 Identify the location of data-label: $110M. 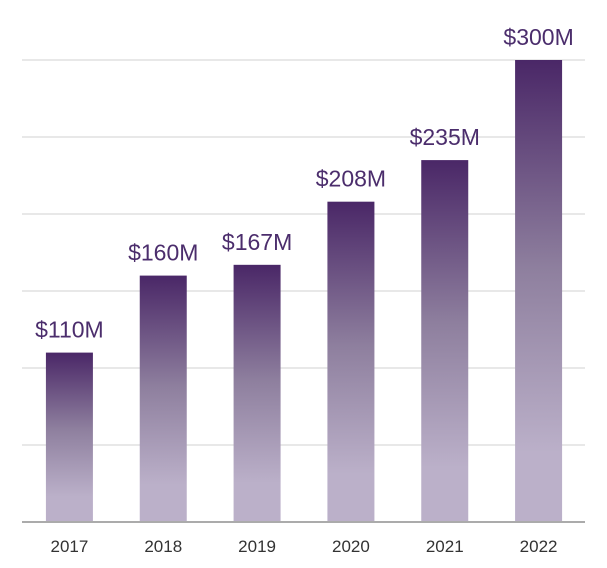
(69, 330).